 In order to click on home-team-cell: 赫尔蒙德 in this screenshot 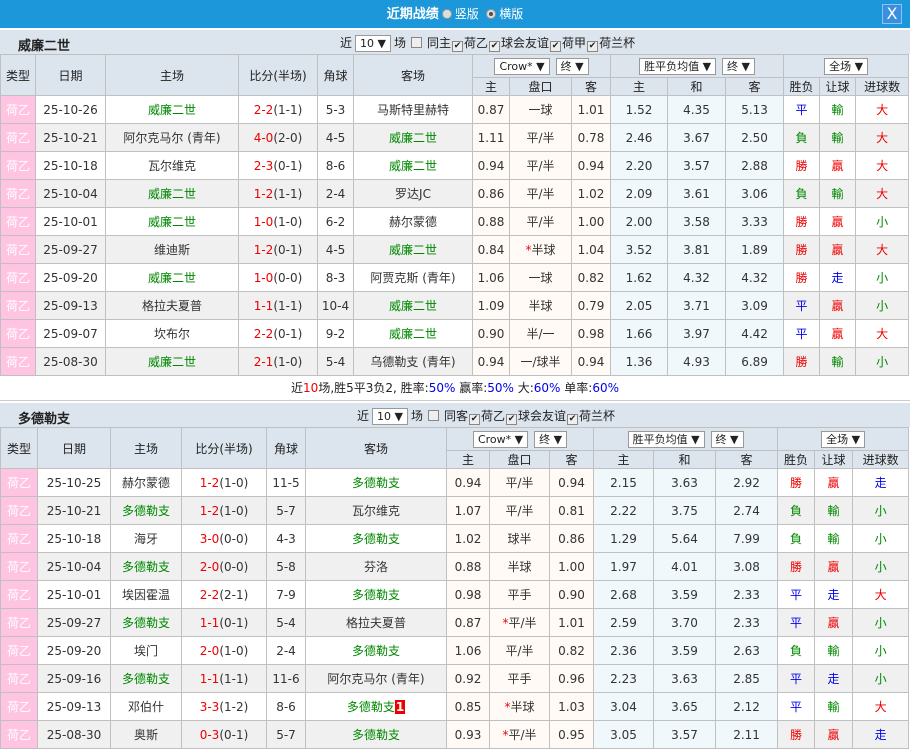, I will do `click(146, 482)`.